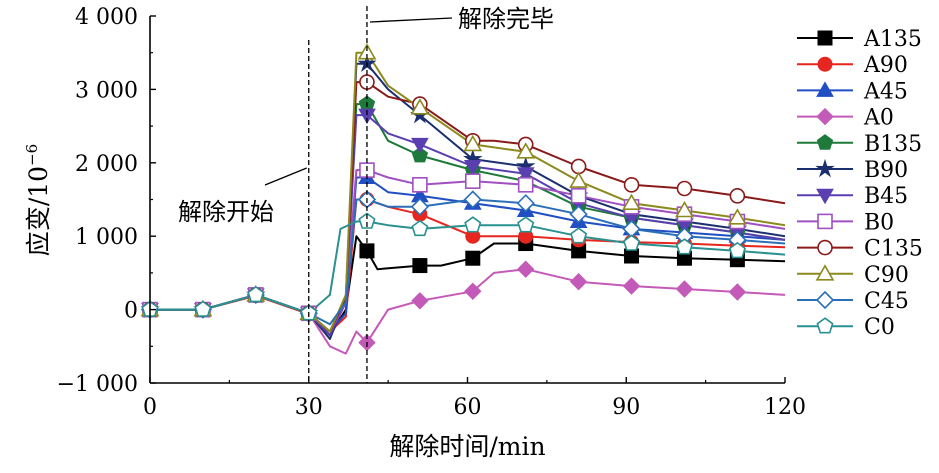 The height and width of the screenshot is (473, 939). What do you see at coordinates (468, 311) in the screenshot?
I see `series-line-a0` at bounding box center [468, 311].